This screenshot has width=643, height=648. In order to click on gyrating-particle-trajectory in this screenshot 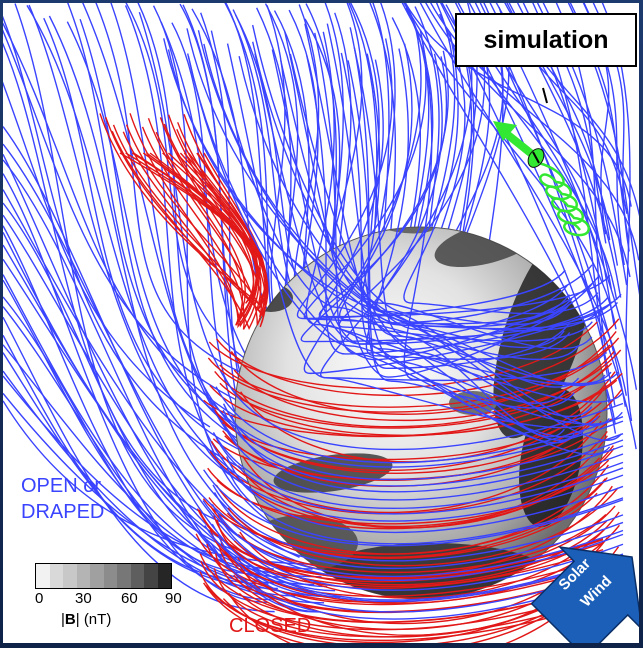, I will do `click(564, 199)`.